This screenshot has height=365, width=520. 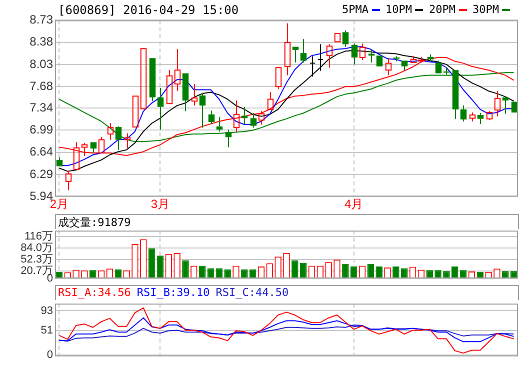 What do you see at coordinates (356, 9) in the screenshot?
I see `legend-label: 5PMA` at bounding box center [356, 9].